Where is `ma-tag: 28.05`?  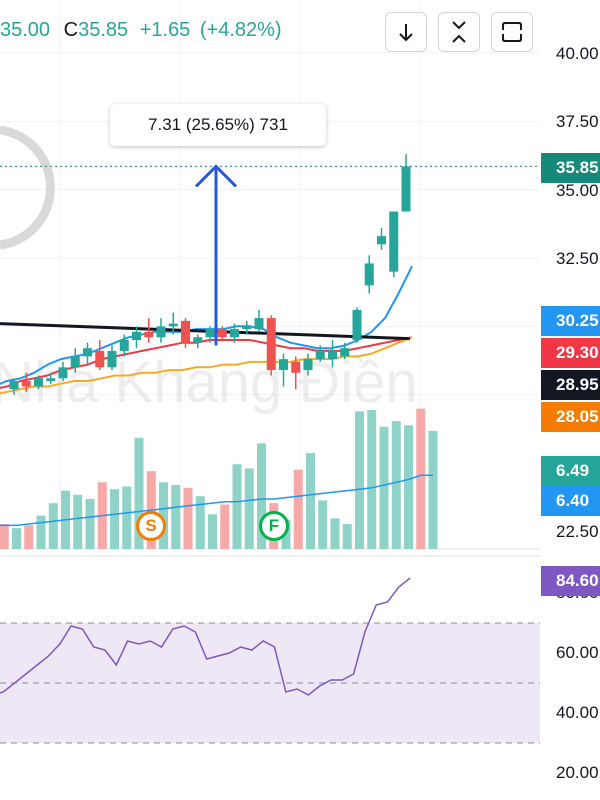
ma-tag: 28.05 is located at coordinates (570, 417).